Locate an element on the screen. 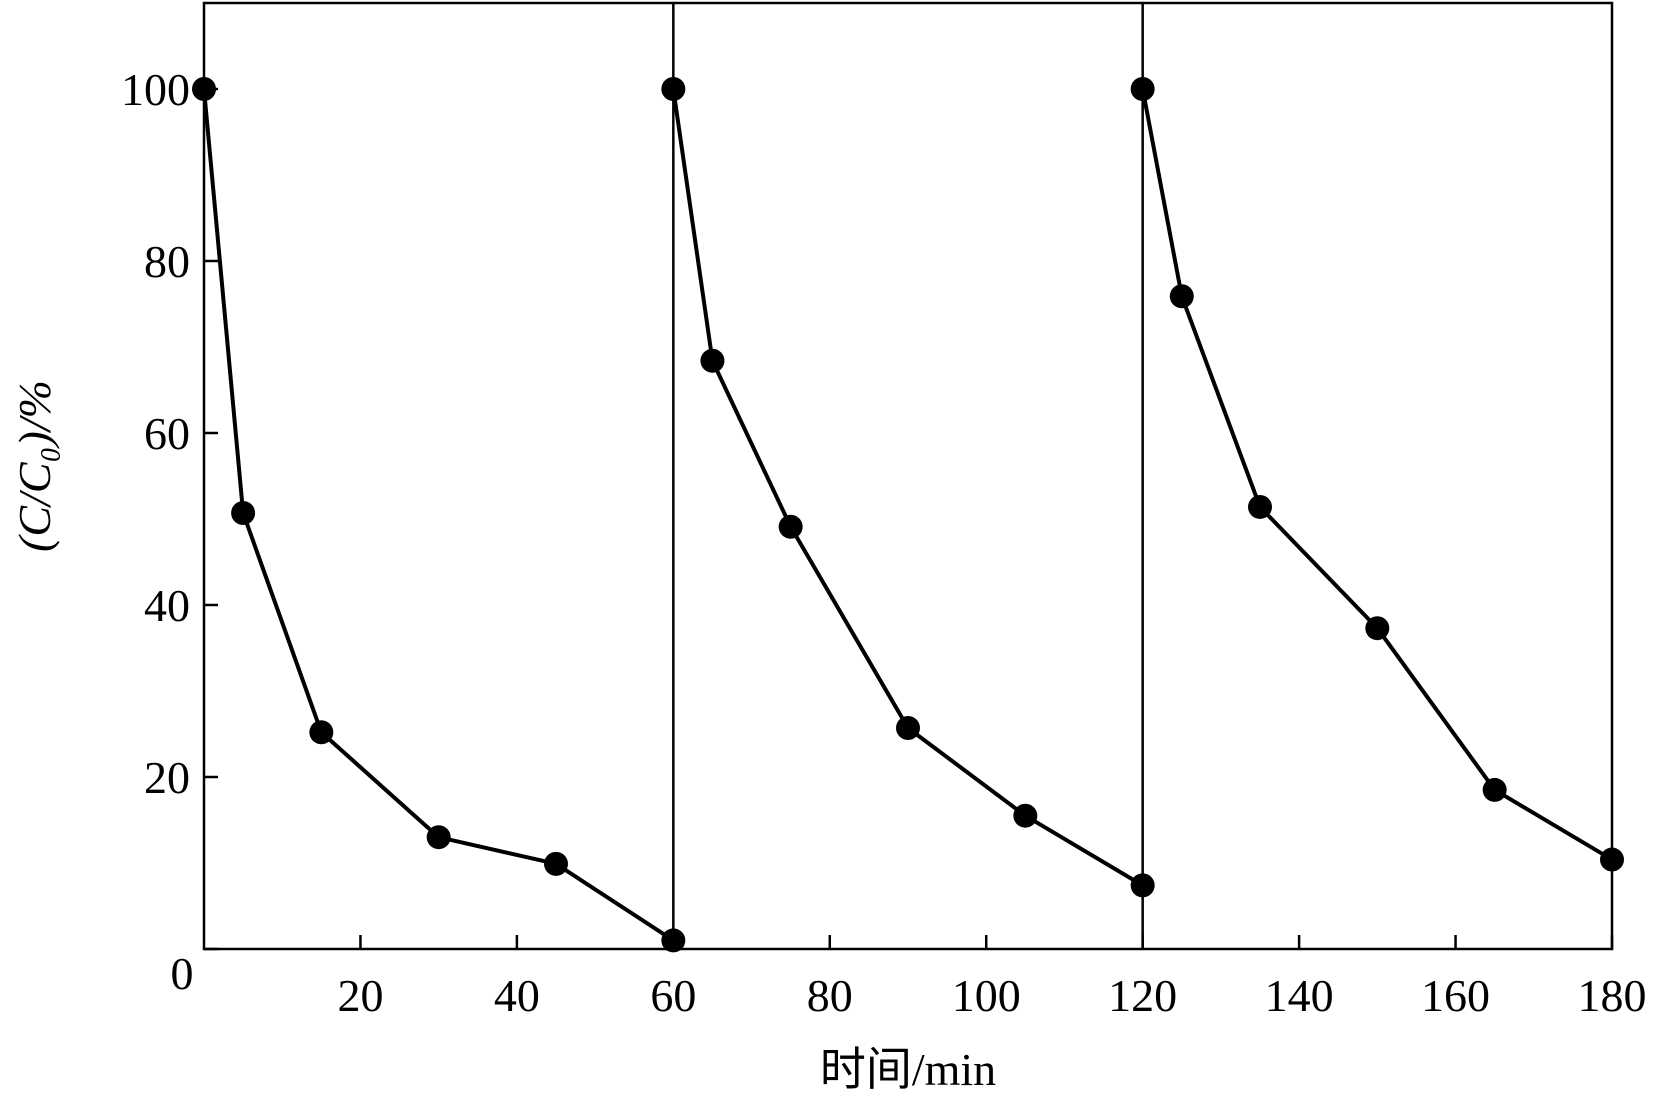  y-axis-label: (C/C₀)/% is located at coordinates (34, 466).